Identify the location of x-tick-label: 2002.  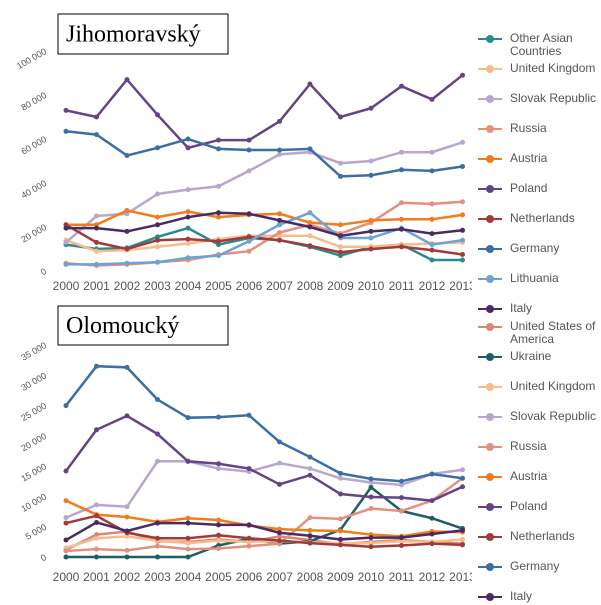
(127, 286).